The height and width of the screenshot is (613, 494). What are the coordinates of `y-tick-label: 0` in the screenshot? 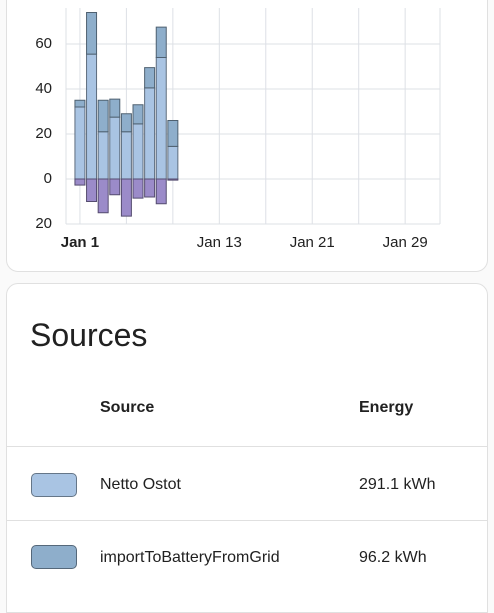 It's located at (48, 178).